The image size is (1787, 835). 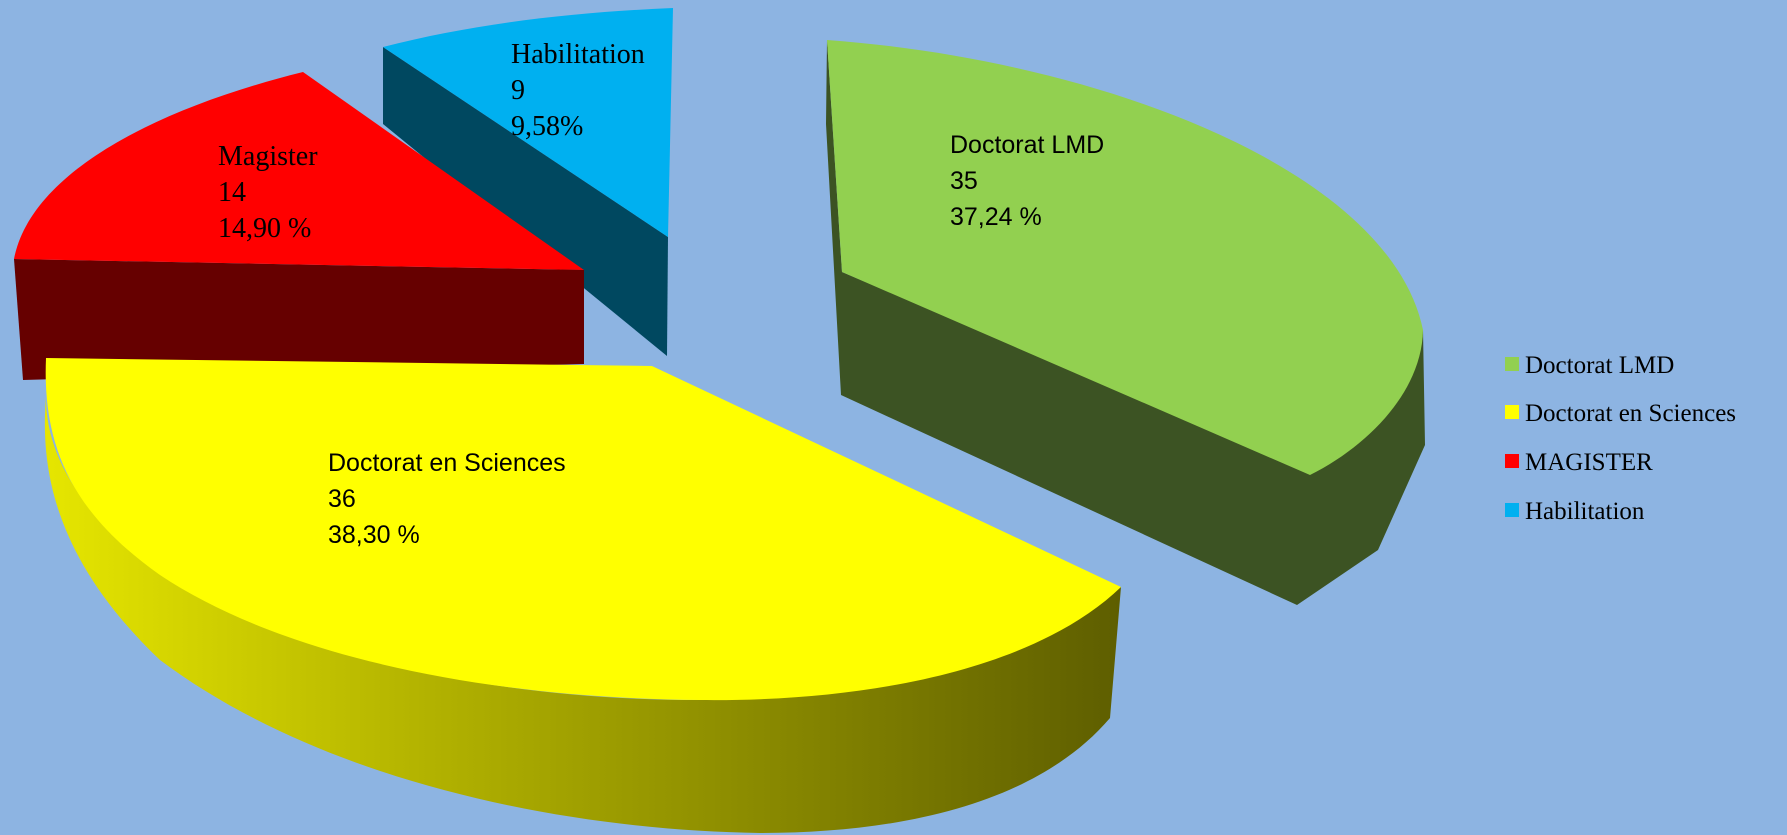 I want to click on slice-magister-top, so click(x=299, y=171).